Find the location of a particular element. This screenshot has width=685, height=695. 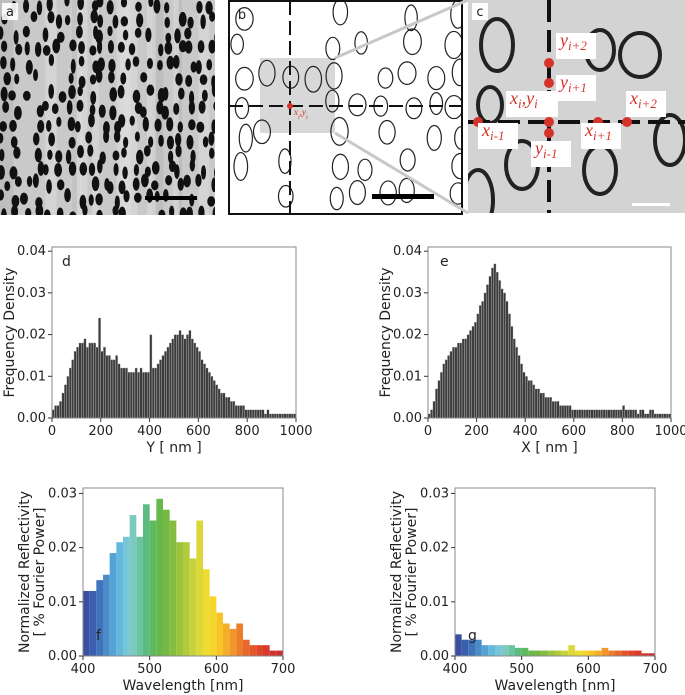

y-tick-label: 0.04 is located at coordinates (31, 251).